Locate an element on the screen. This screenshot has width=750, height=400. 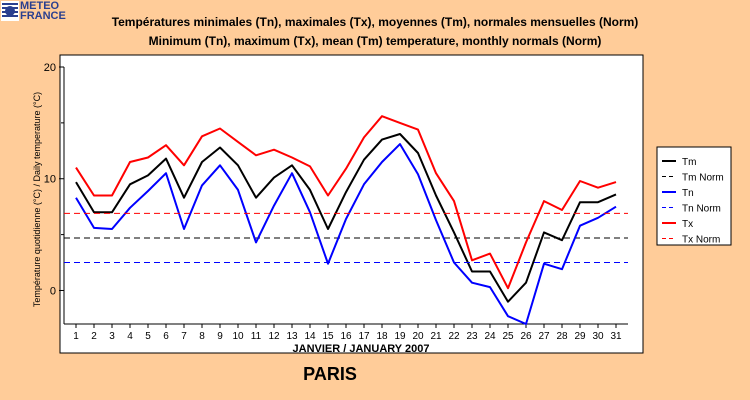
x-tick-label: 17 is located at coordinates (364, 336).